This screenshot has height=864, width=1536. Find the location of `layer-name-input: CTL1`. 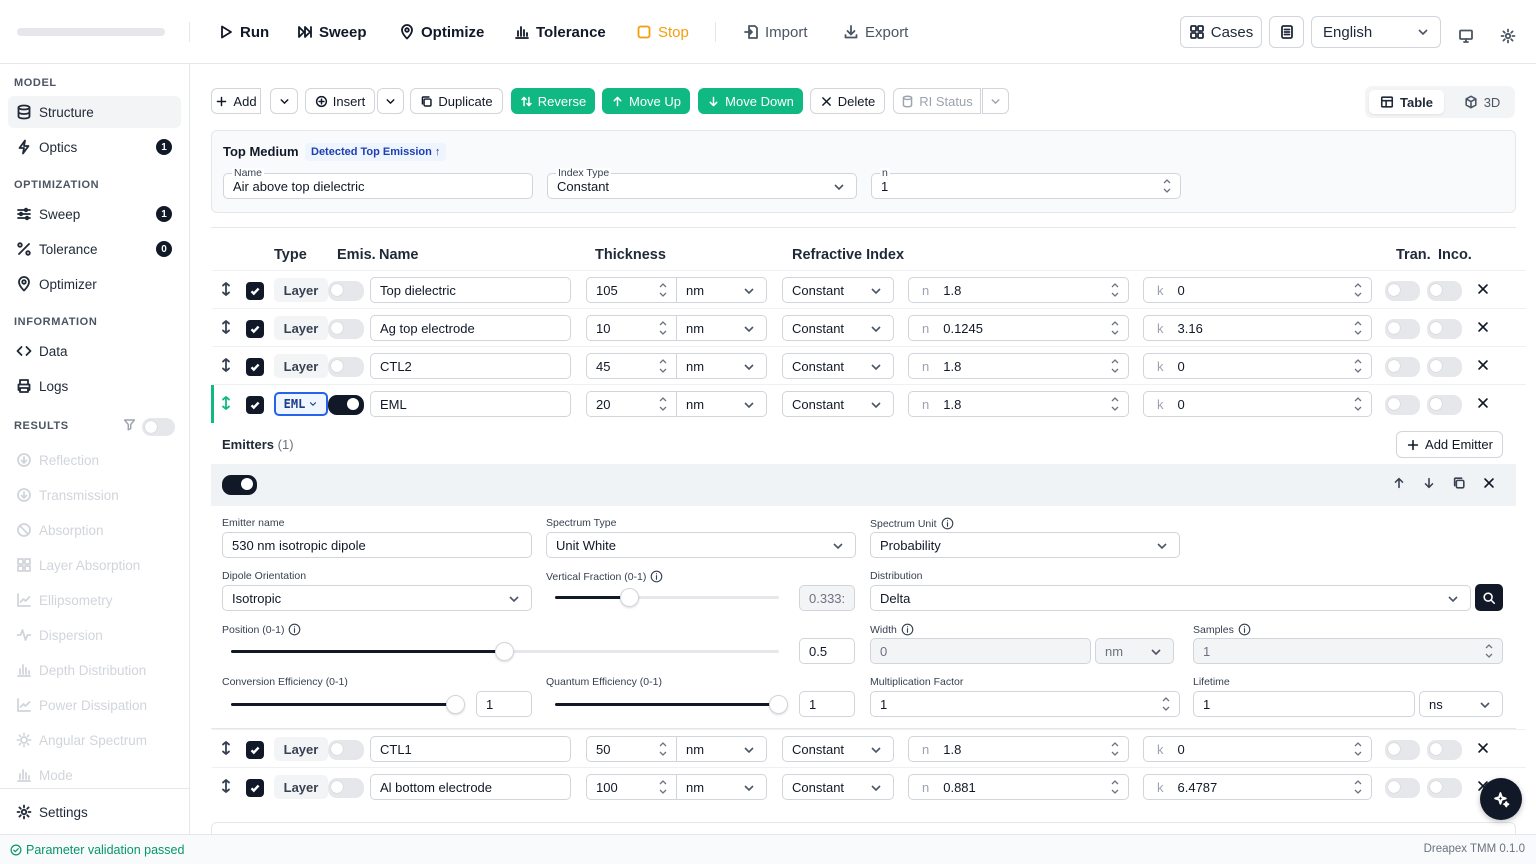

layer-name-input: CTL1 is located at coordinates (470, 749).